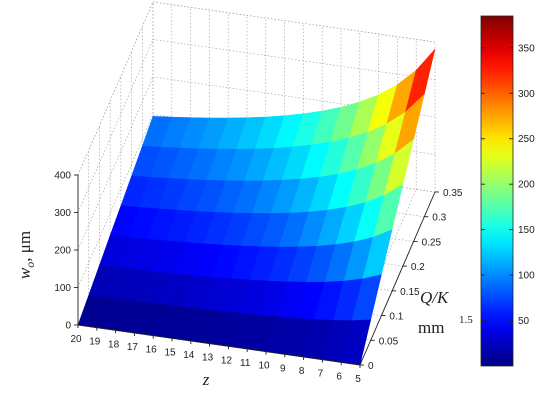 The height and width of the screenshot is (401, 550). I want to click on w-tick-label: 0, so click(68, 326).